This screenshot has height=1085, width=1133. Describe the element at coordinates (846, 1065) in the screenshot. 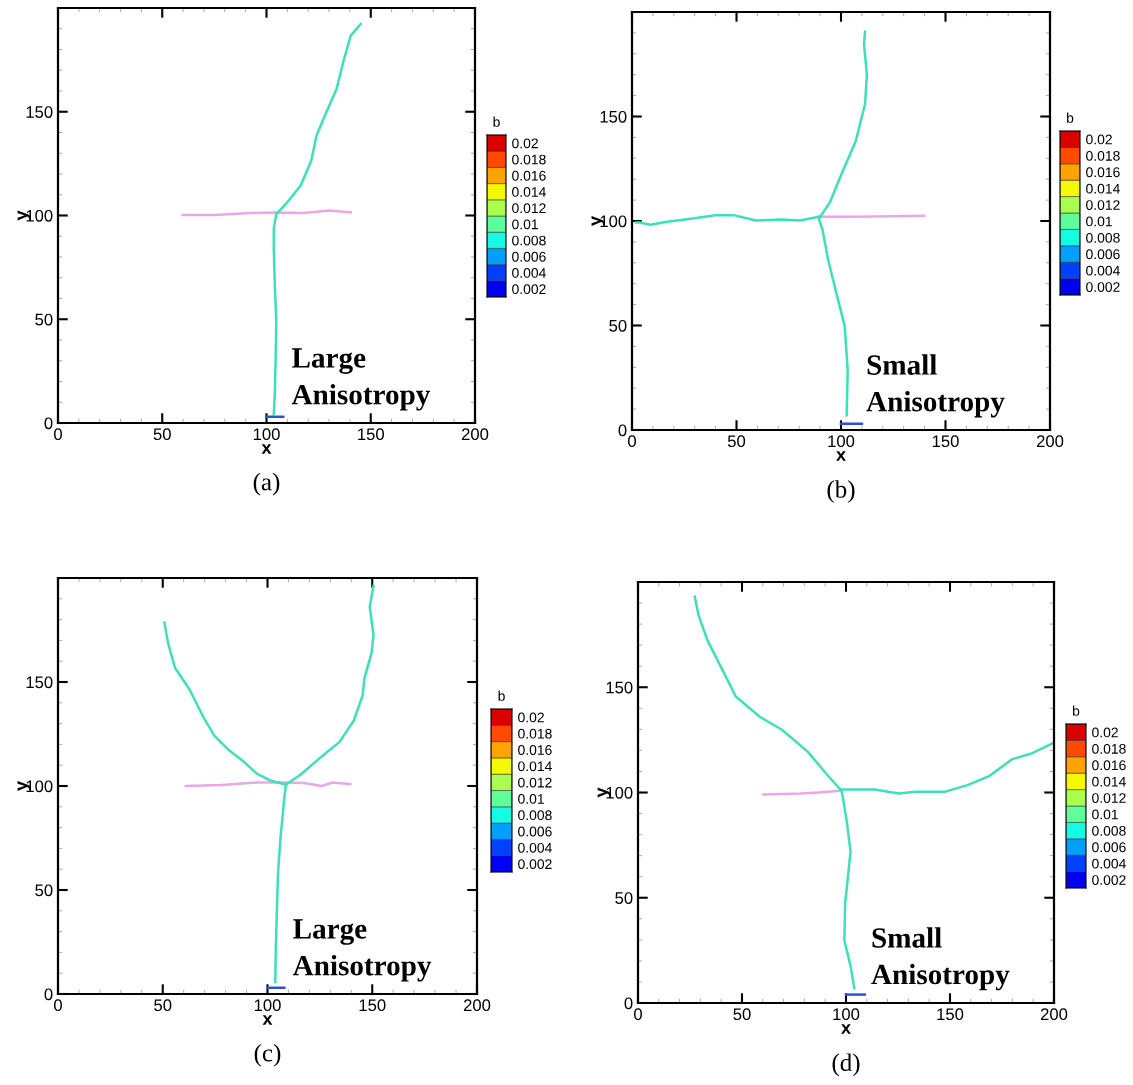

I see `text: (d)` at that location.